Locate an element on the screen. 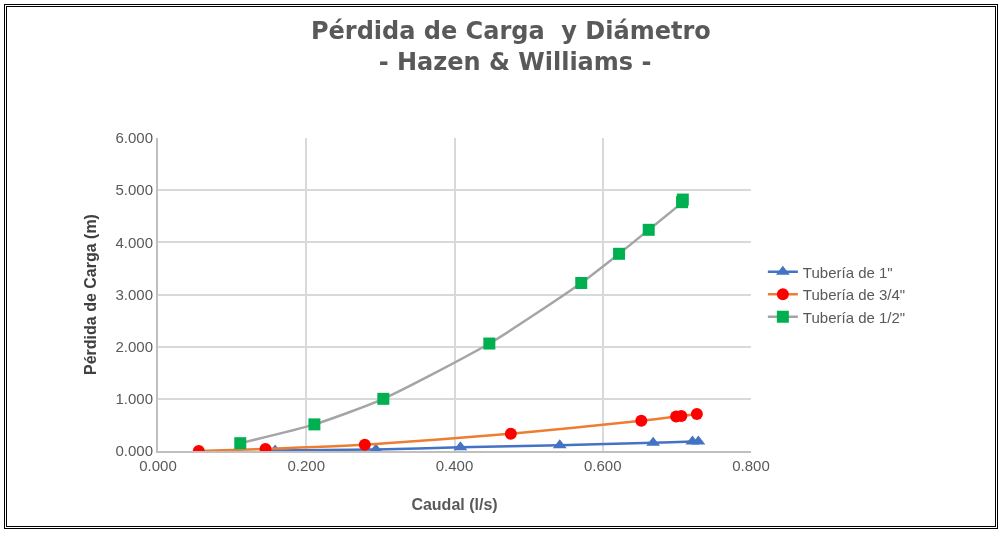 This screenshot has height=537, width=1008. y-tick-label: 2.000 is located at coordinates (134, 346).